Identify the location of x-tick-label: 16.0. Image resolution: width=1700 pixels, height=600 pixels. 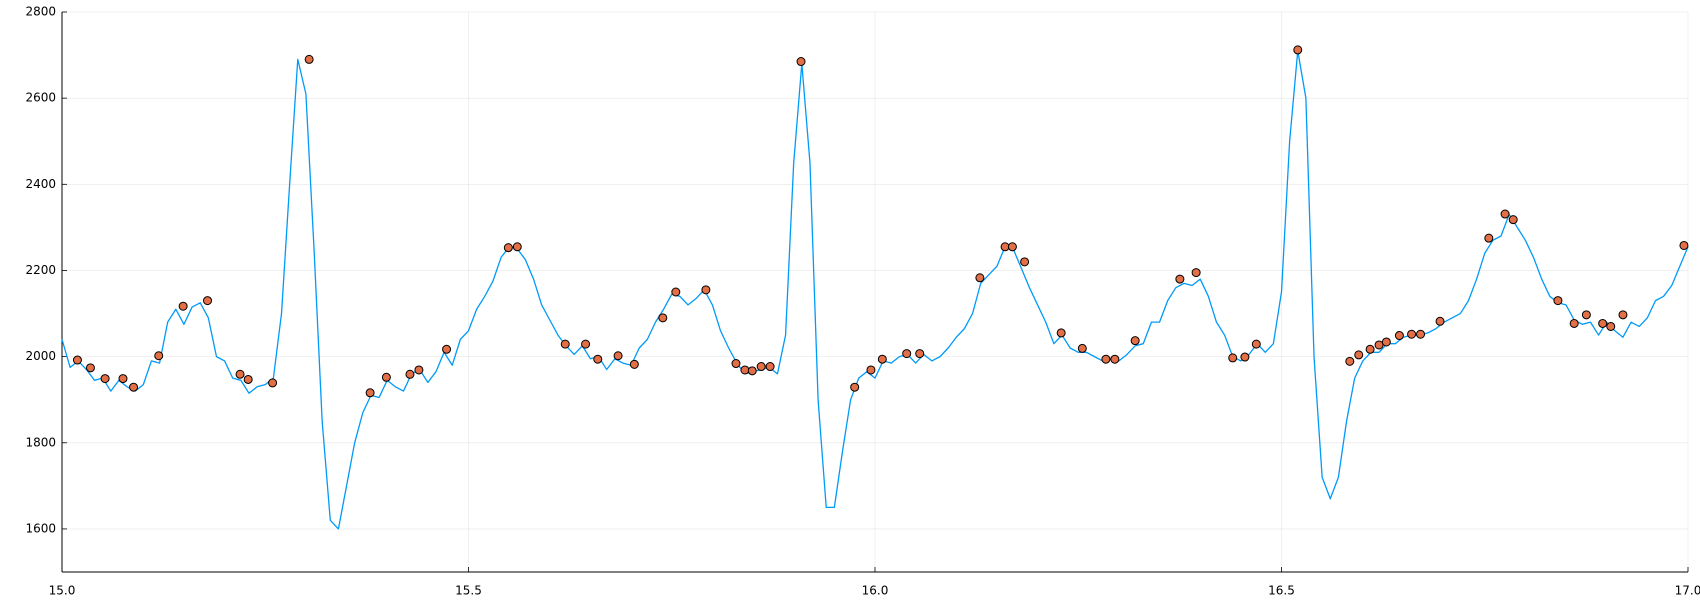
(875, 591).